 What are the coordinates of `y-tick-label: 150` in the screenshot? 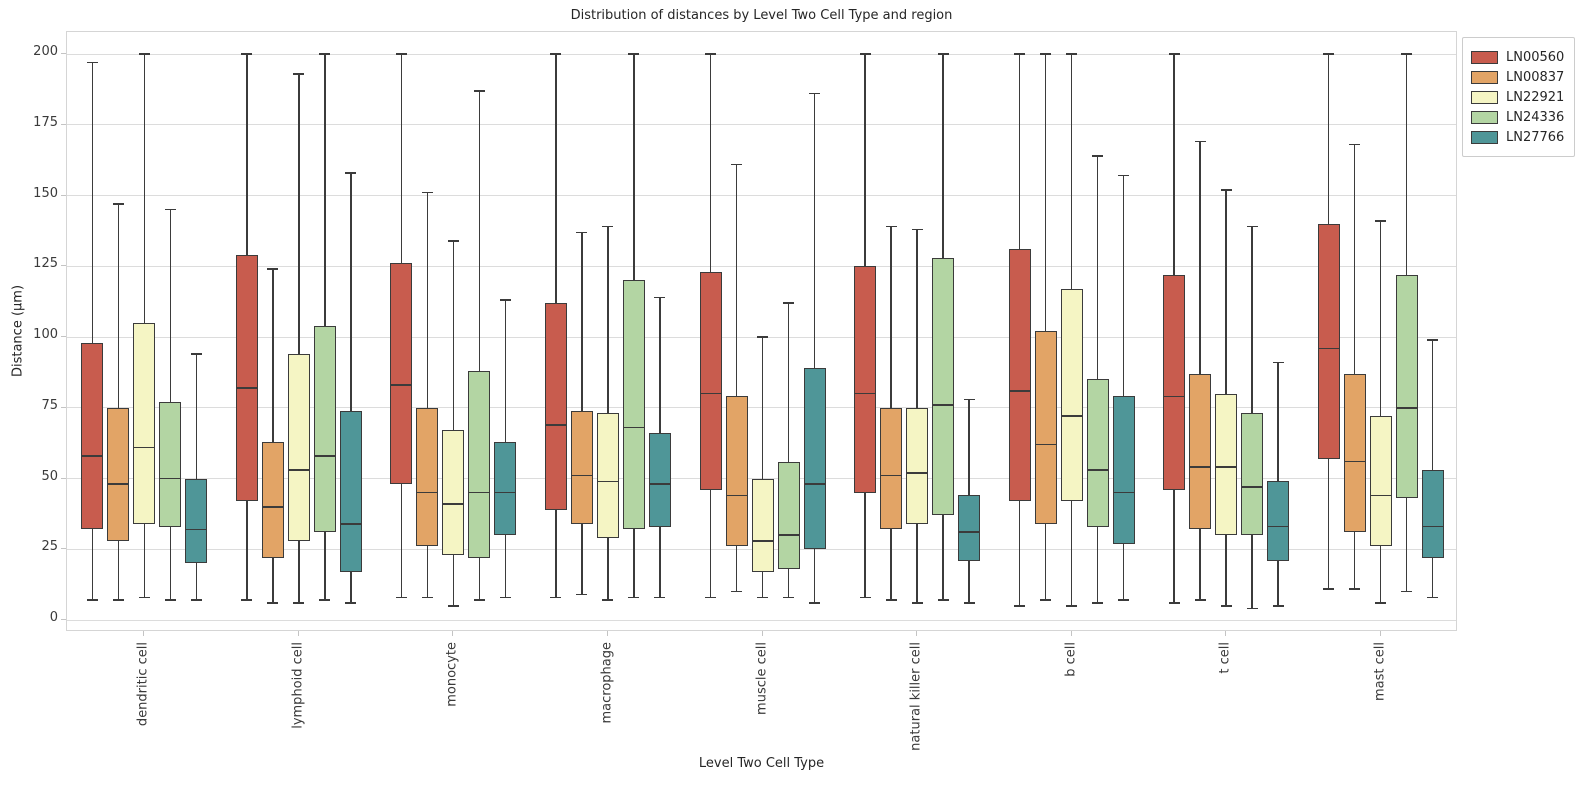 It's located at (45, 193).